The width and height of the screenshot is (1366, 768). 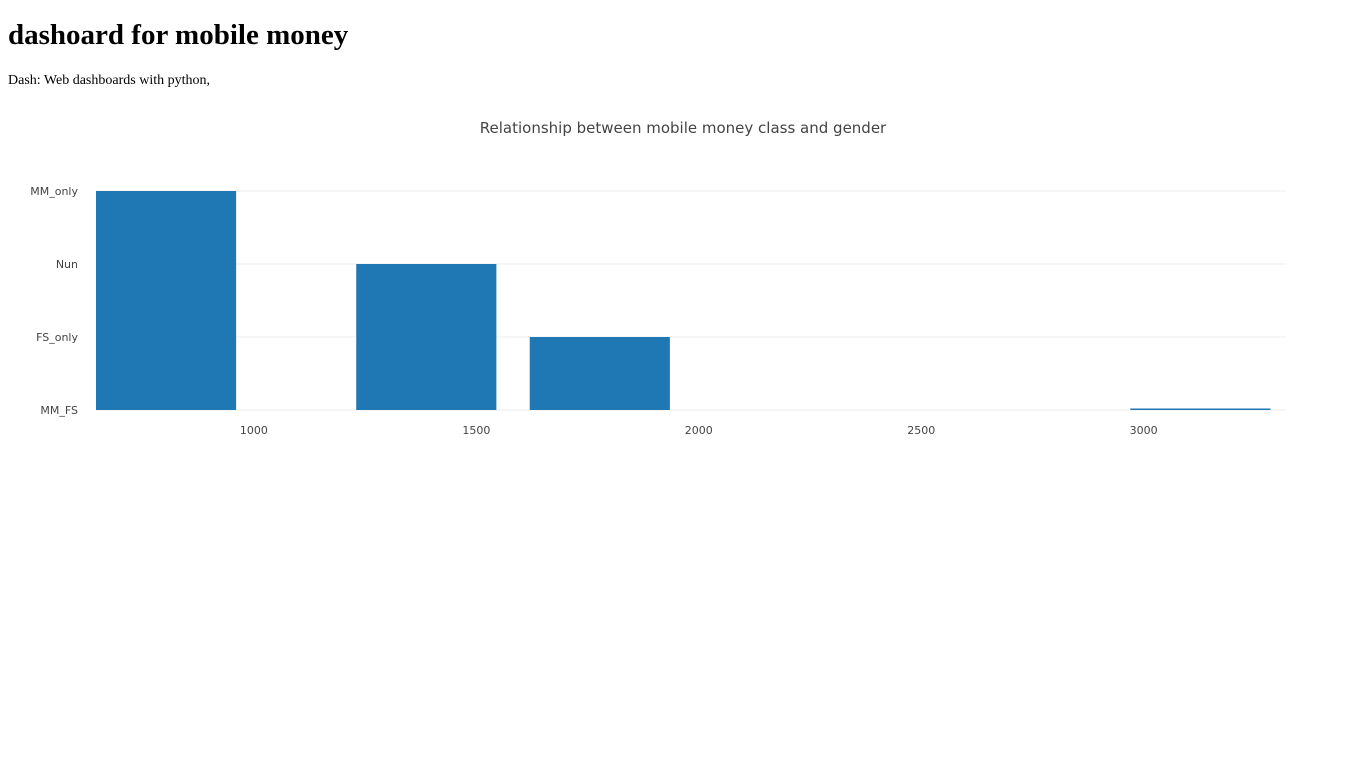 I want to click on y-tick-label-mm-fs: MM_FS, so click(x=59, y=410).